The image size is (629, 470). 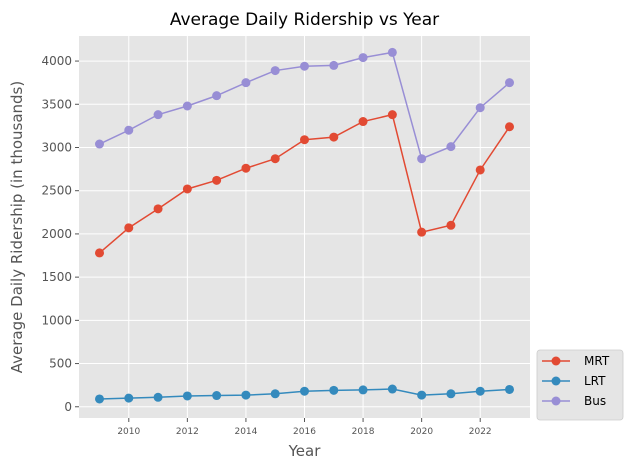 I want to click on legend-marker-mrt, so click(x=556, y=361).